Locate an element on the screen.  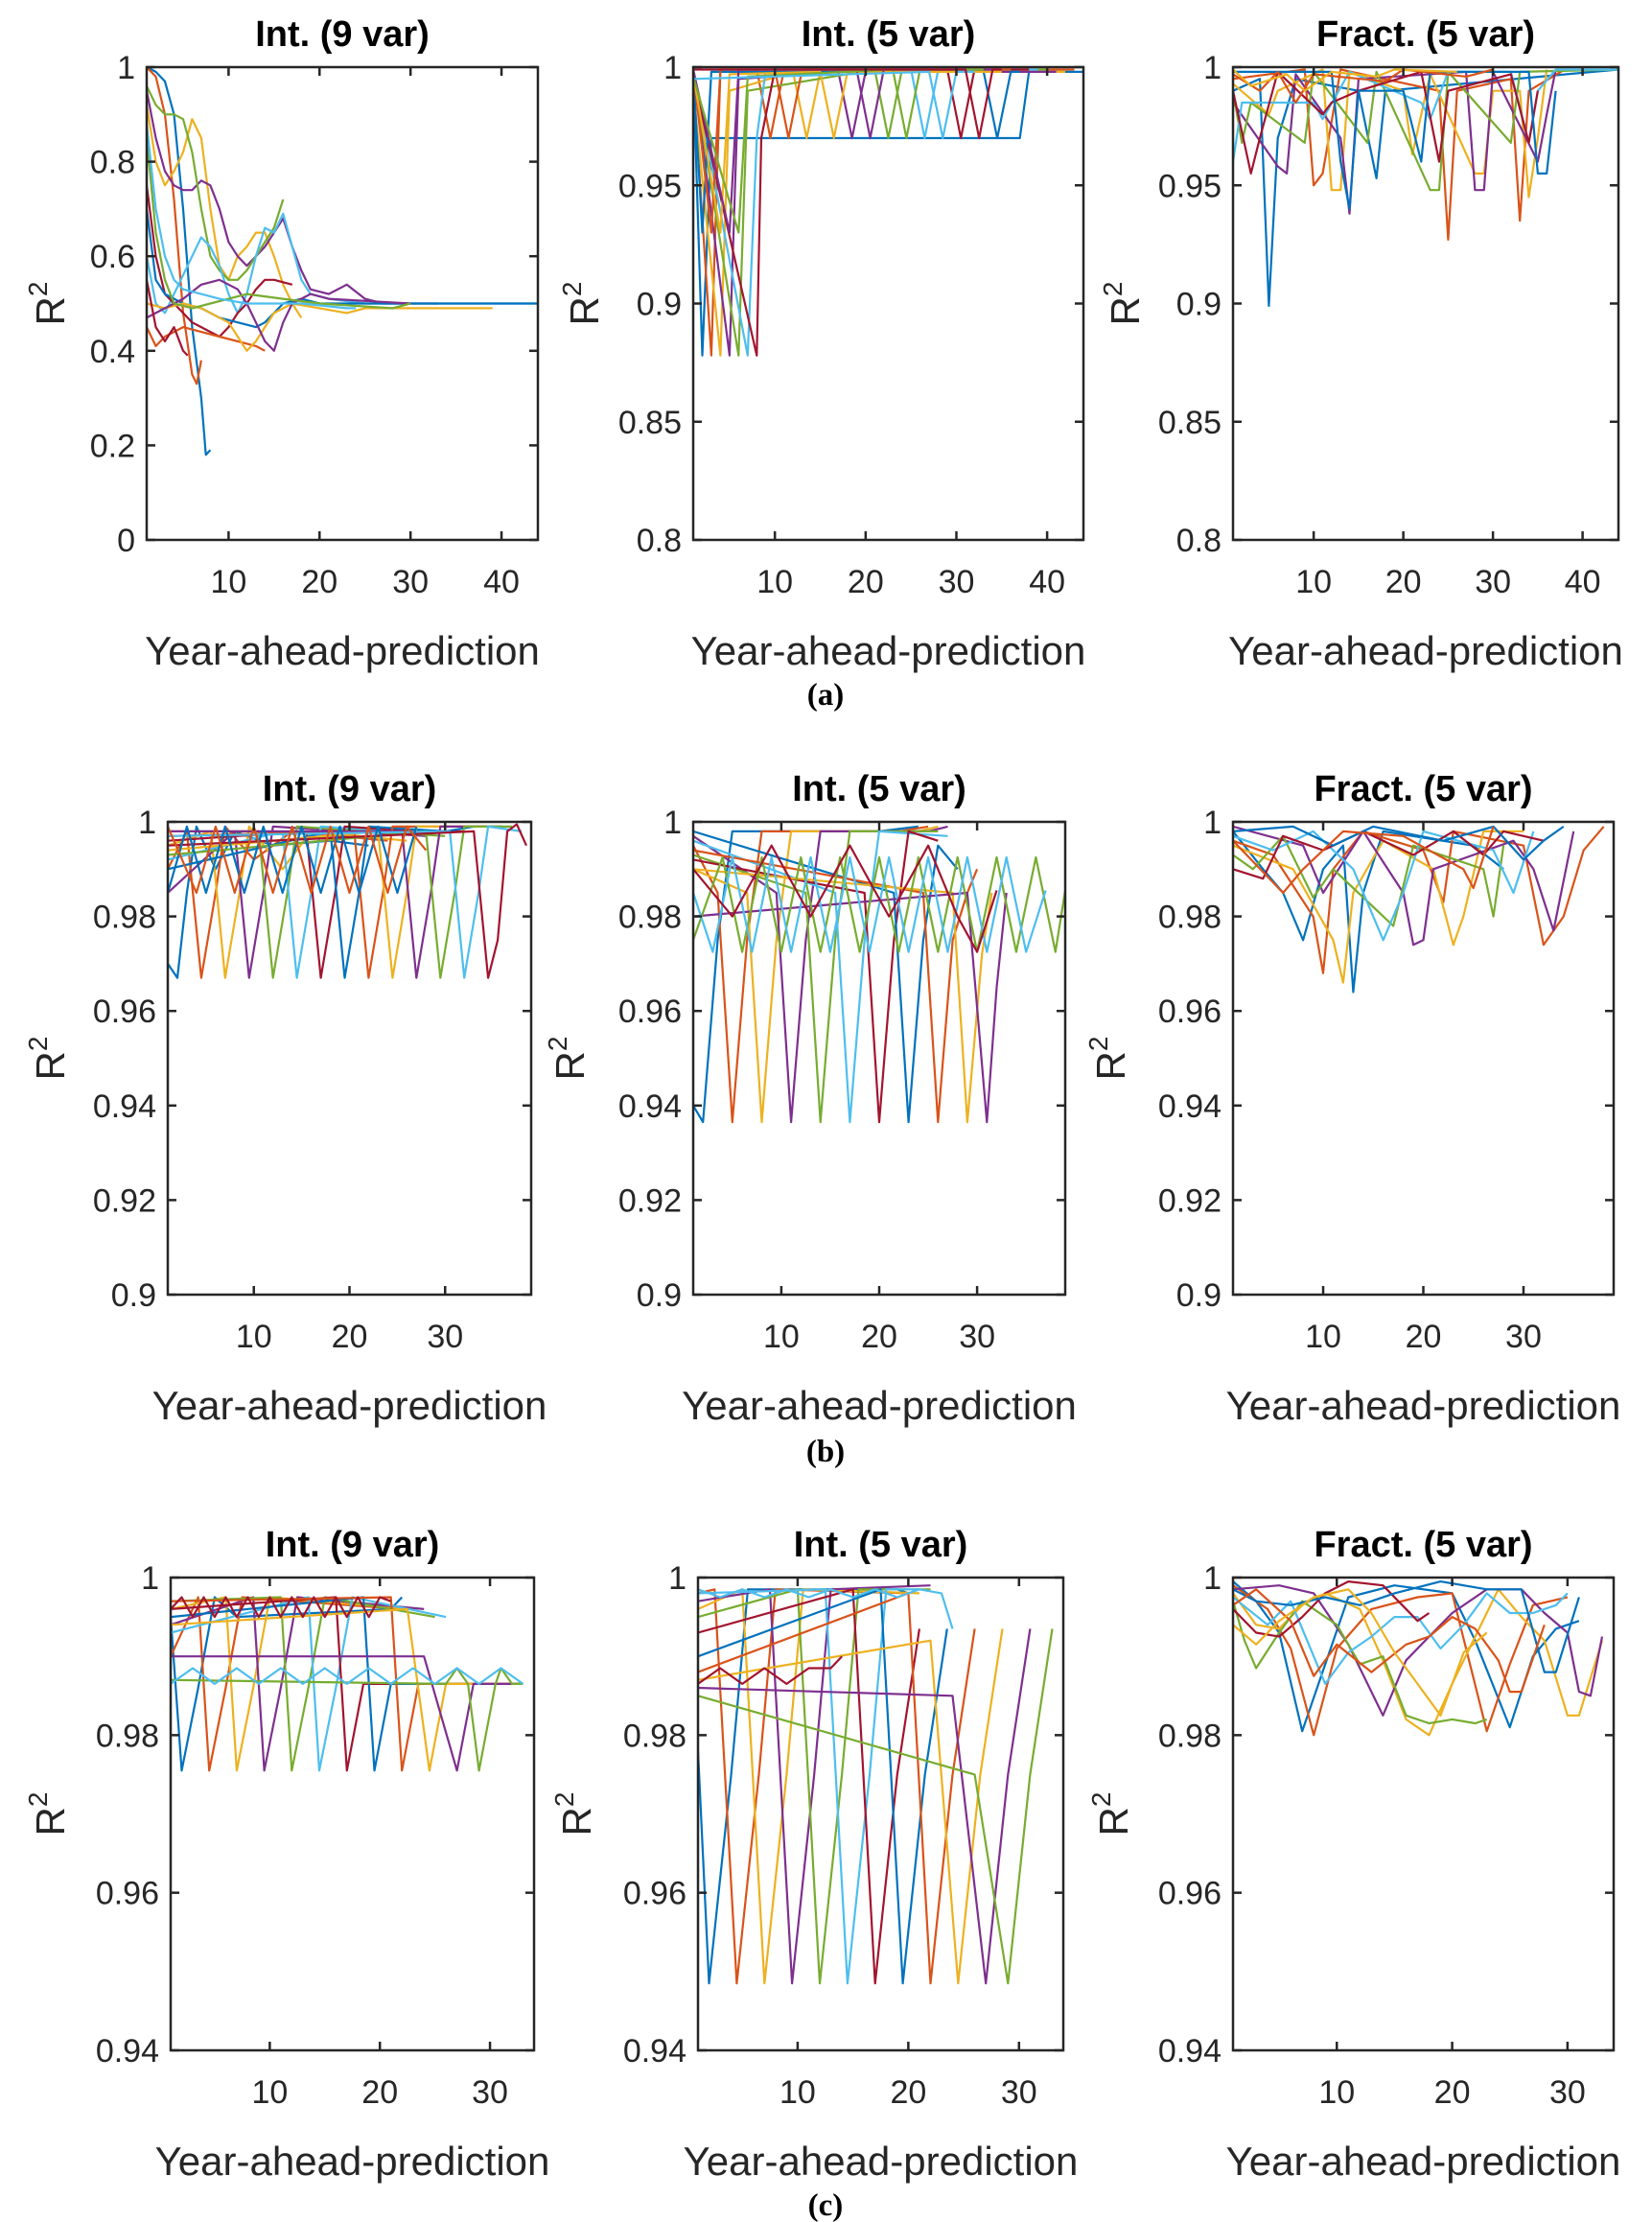
subplot-title: Fract. (5 var) is located at coordinates (1425, 34).